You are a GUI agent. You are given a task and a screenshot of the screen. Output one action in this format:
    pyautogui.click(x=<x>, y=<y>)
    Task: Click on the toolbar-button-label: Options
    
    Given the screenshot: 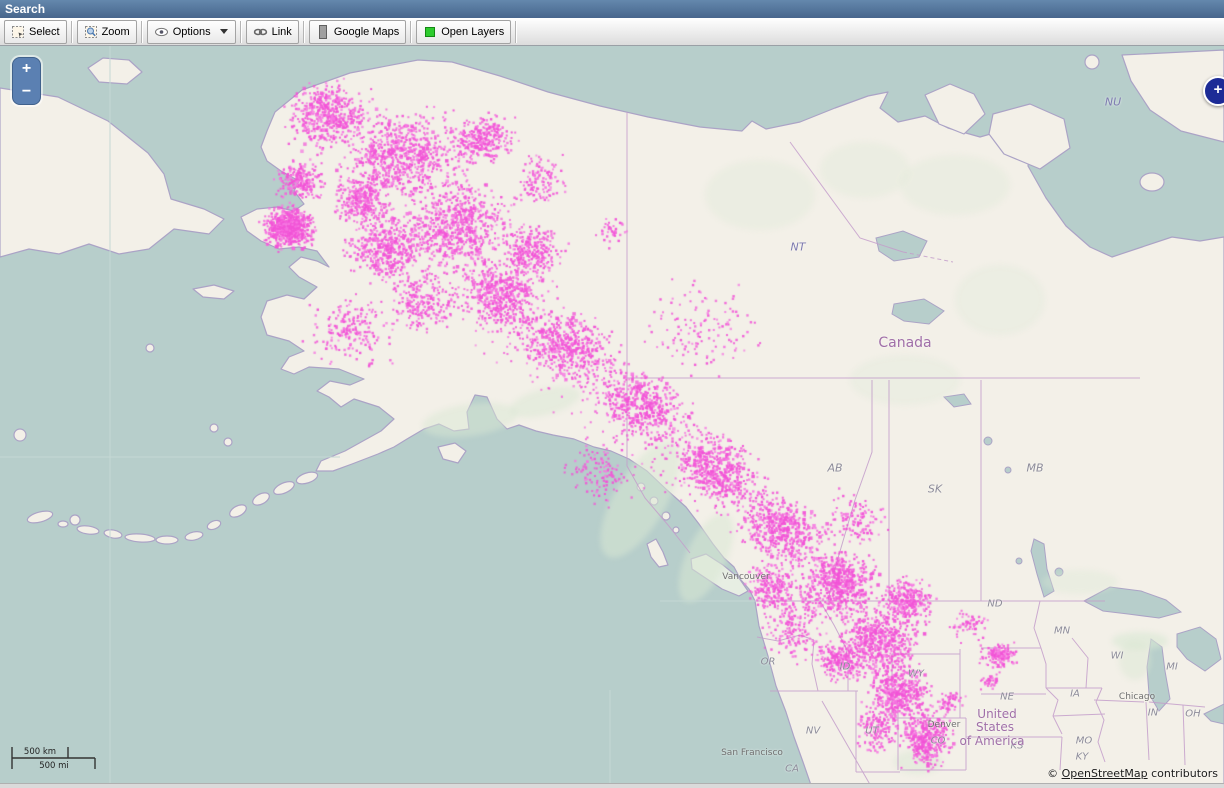 What is the action you would take?
    pyautogui.click(x=191, y=31)
    